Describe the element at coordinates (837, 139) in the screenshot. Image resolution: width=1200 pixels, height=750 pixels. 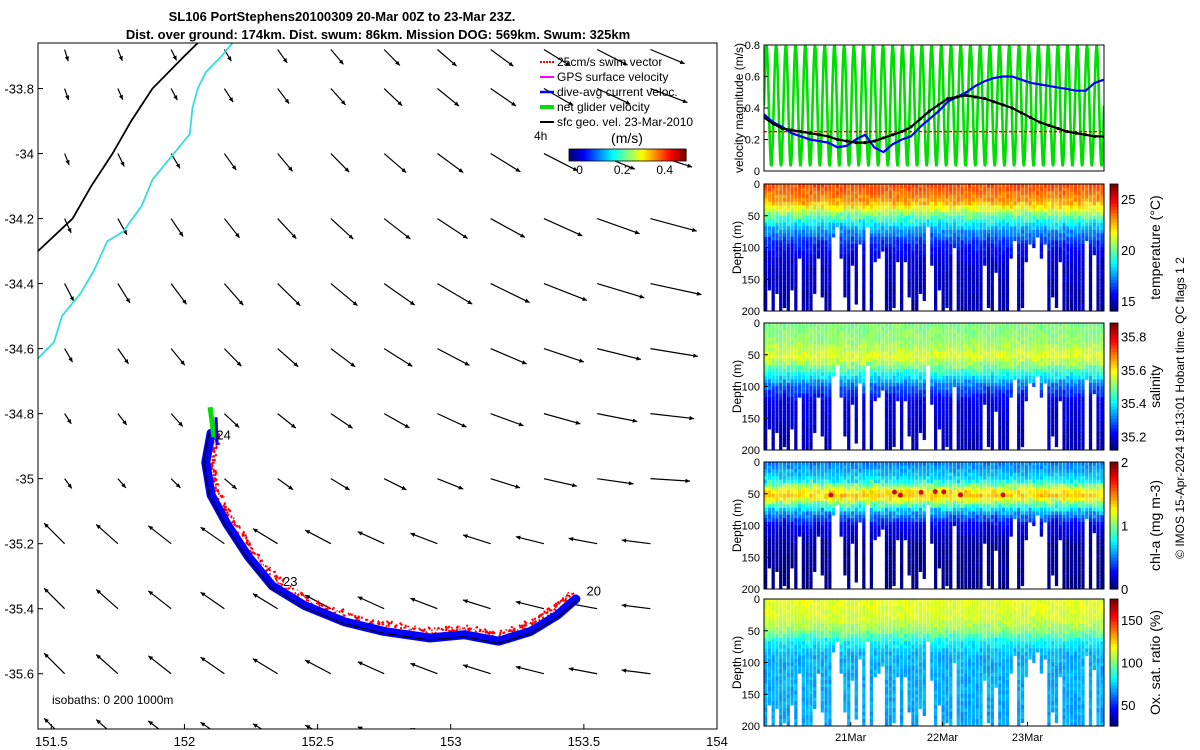
I see `sfc-geo-velocity-point` at that location.